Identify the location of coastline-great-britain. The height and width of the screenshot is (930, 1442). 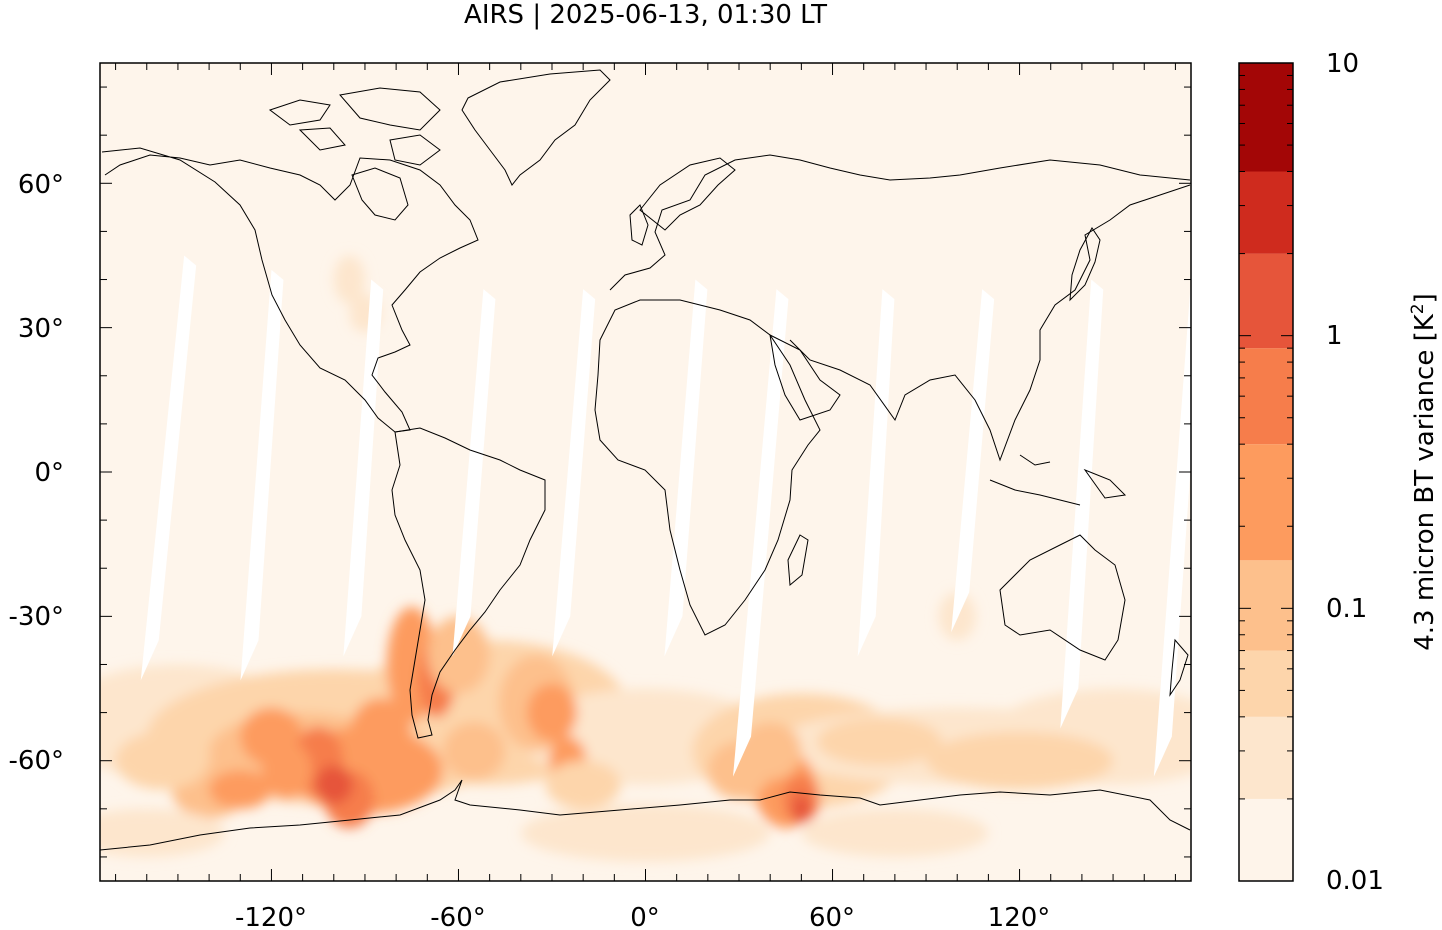
(639, 225).